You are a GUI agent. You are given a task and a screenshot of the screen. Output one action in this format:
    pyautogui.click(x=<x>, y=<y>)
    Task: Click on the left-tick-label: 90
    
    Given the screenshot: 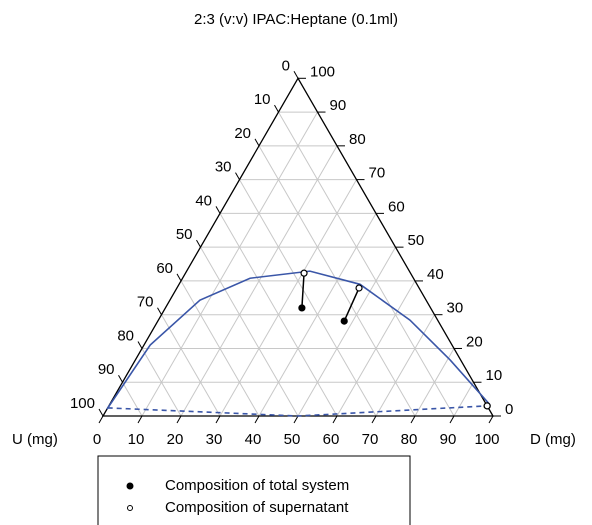 What is the action you would take?
    pyautogui.click(x=106, y=369)
    